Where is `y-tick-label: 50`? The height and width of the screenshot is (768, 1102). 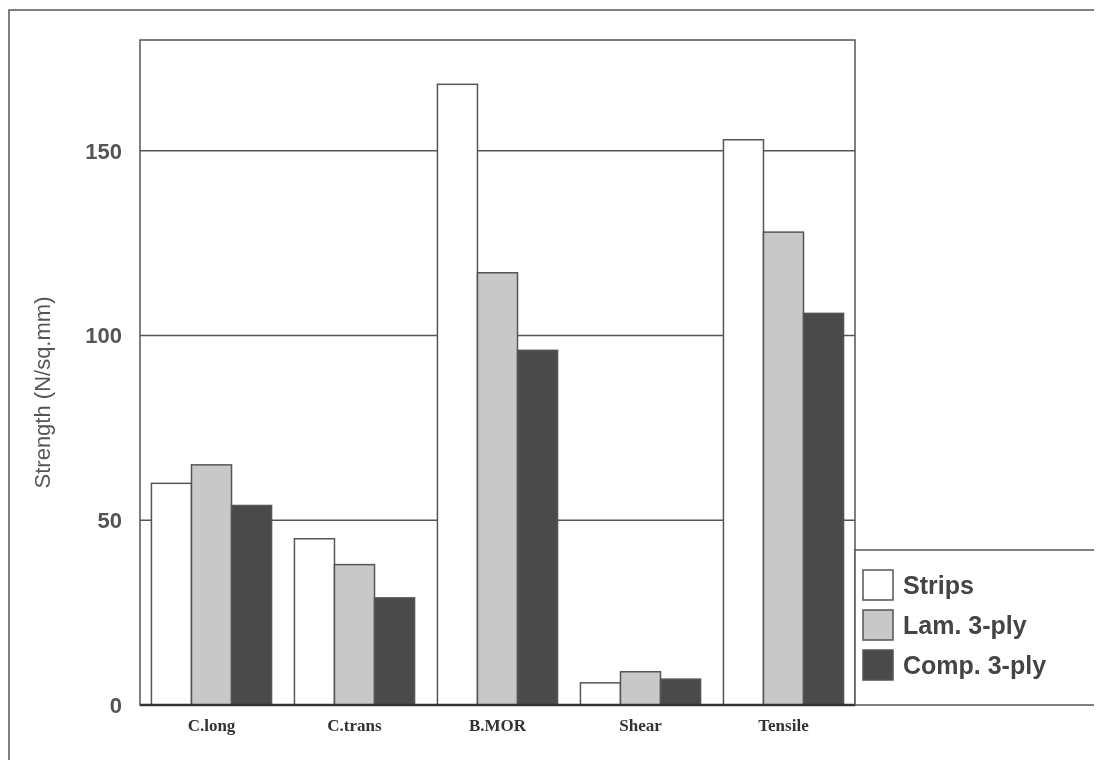
y-tick-label: 50 is located at coordinates (109, 520).